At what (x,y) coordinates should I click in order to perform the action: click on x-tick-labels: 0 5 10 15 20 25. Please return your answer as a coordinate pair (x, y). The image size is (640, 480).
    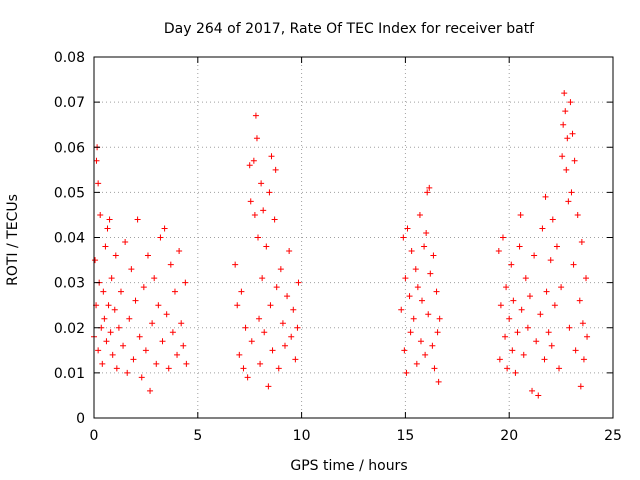
    Looking at the image, I should click on (356, 436).